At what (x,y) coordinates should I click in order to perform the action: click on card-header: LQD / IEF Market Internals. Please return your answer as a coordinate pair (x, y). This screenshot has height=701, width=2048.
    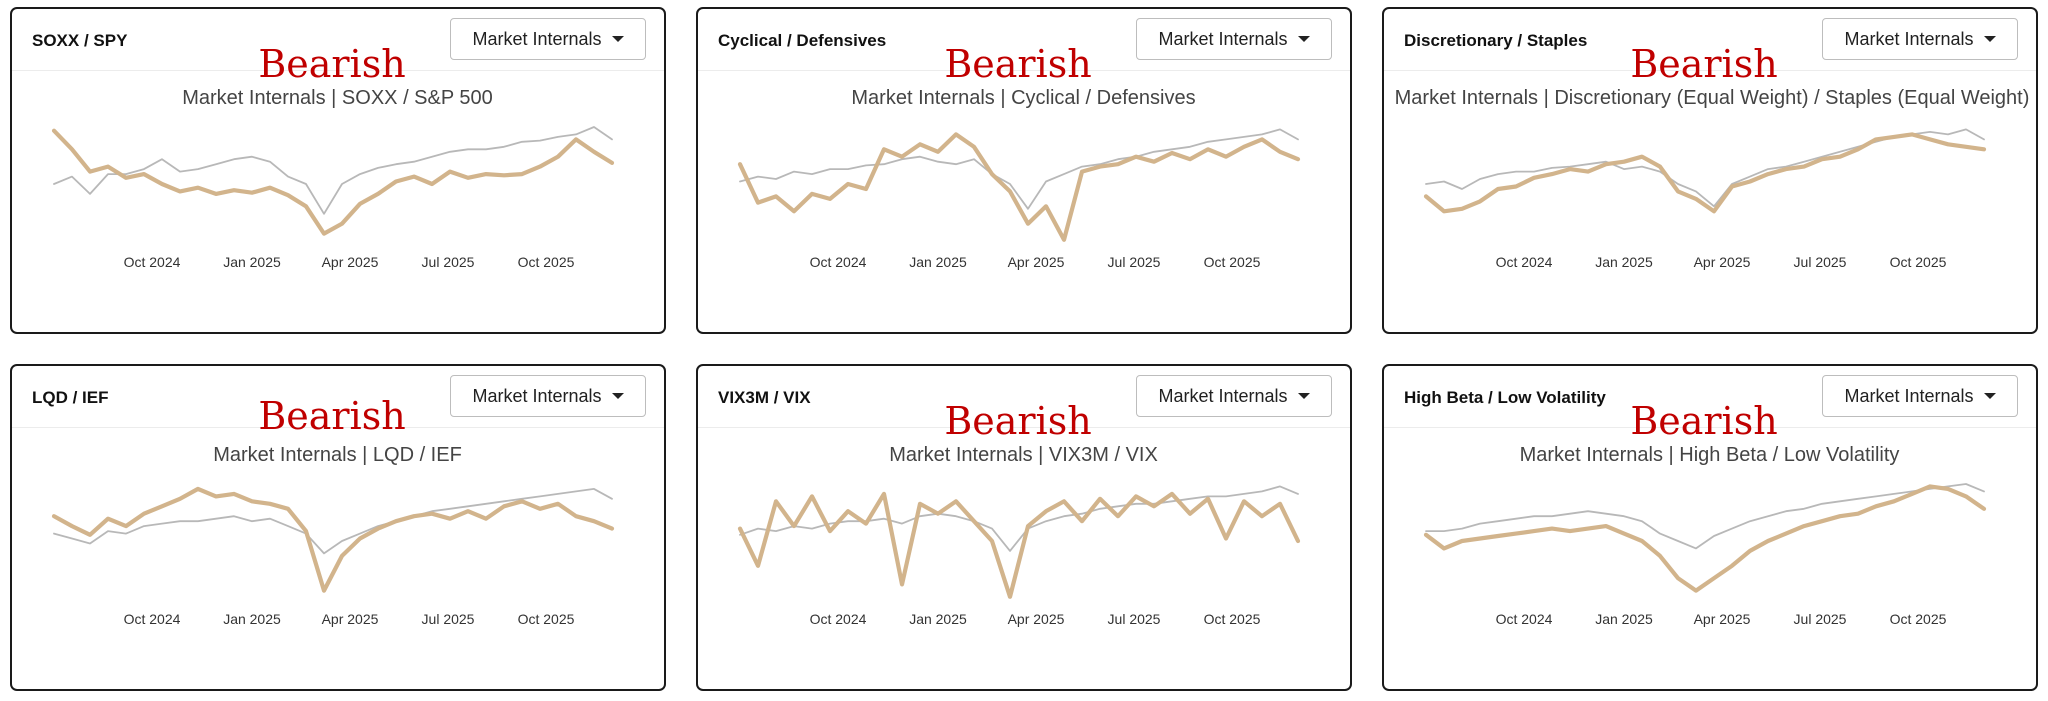
    Looking at the image, I should click on (338, 397).